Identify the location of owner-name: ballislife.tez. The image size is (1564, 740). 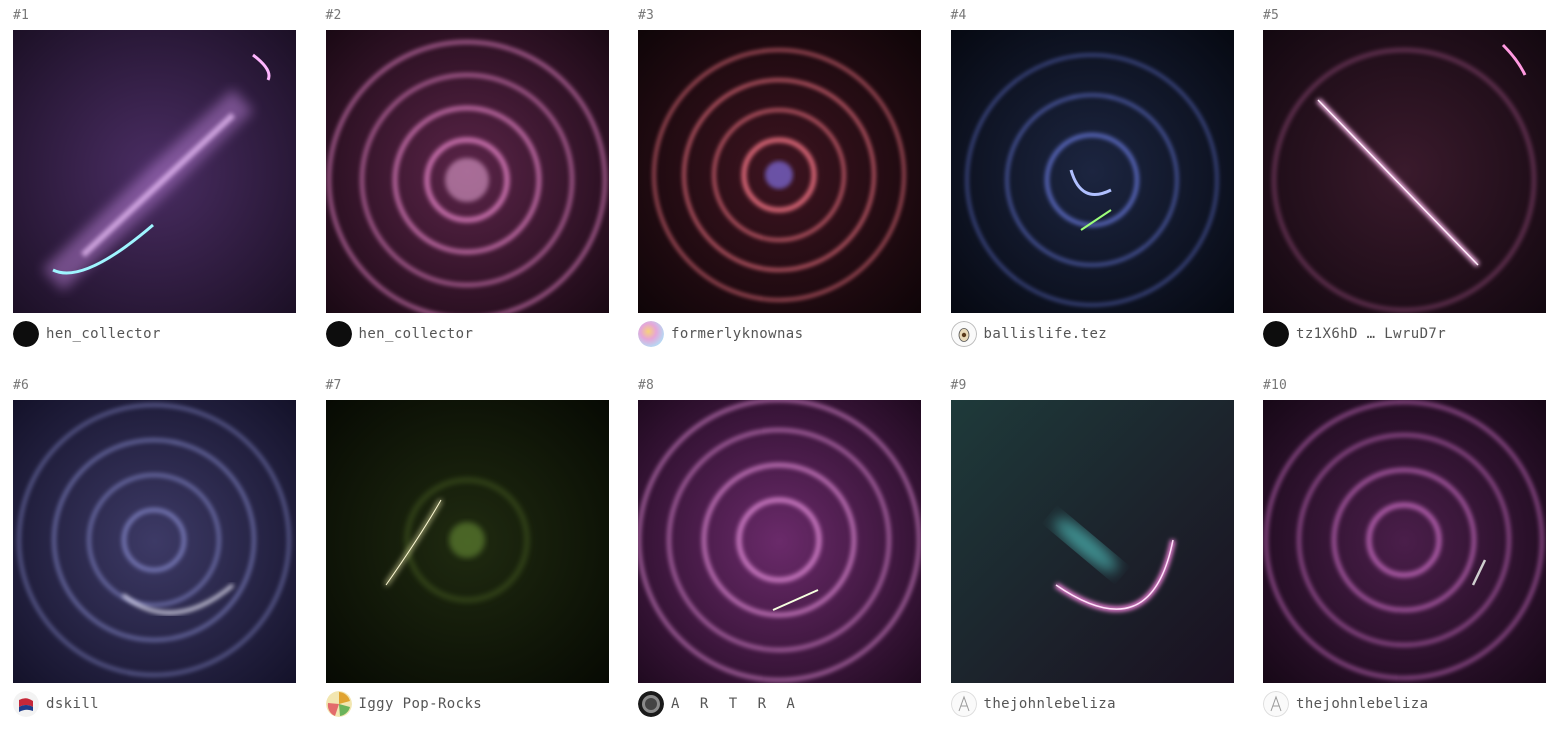
(1045, 334).